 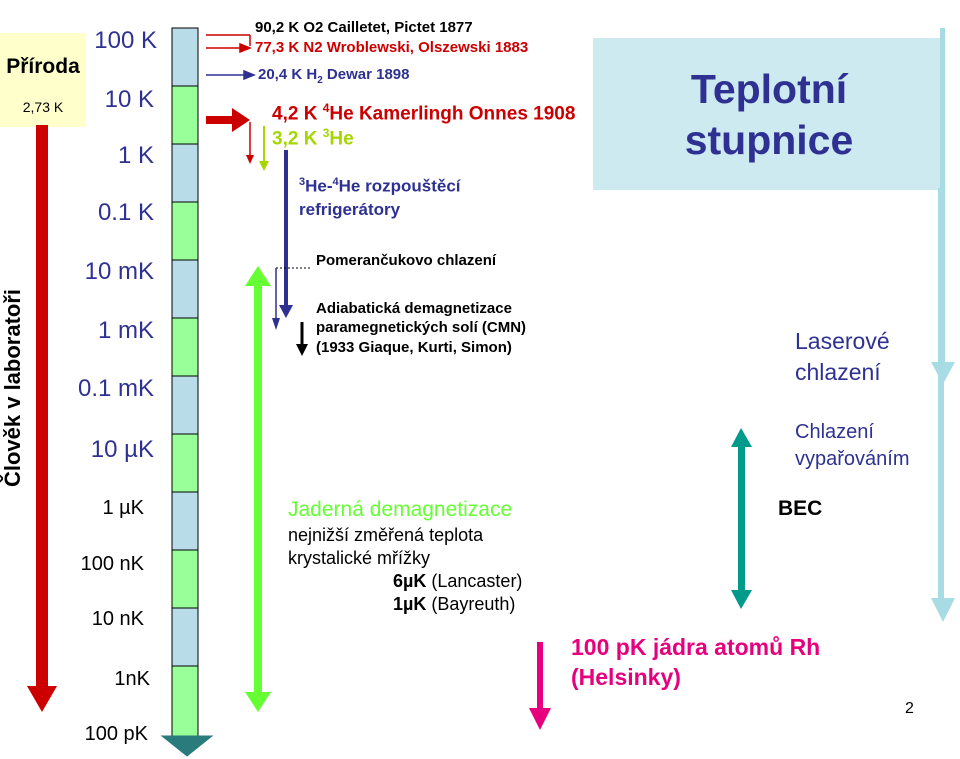 I want to click on he4-event-pre: 4,2 K, so click(x=297, y=114).